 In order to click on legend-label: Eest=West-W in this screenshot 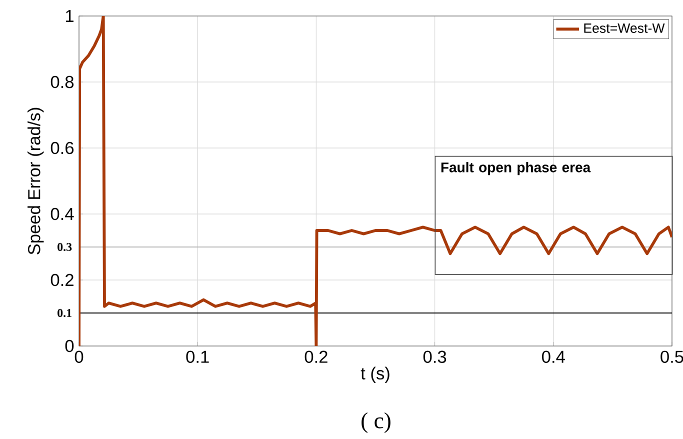, I will do `click(624, 28)`.